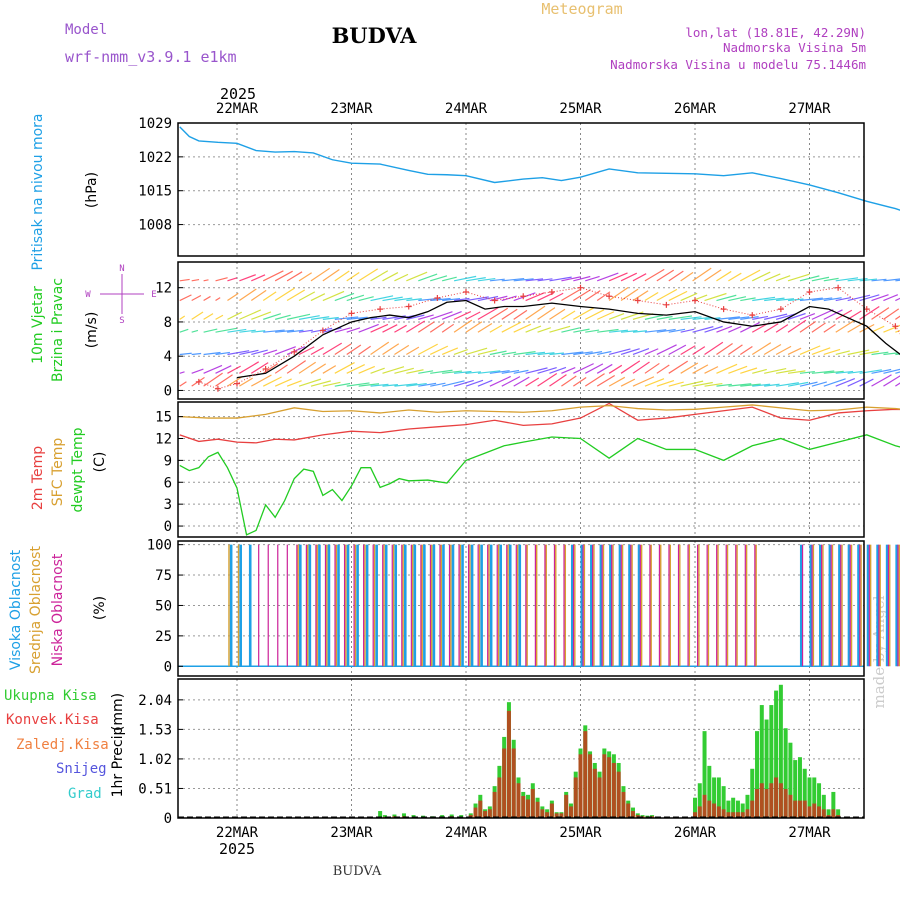  Describe the element at coordinates (466, 109) in the screenshot. I see `date-label-top: 24MAR` at that location.